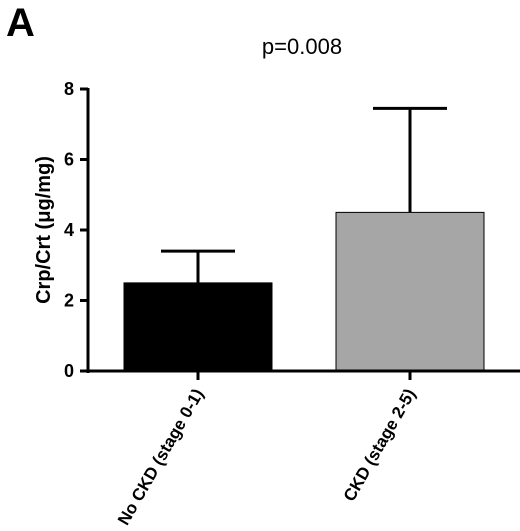 This screenshot has width=520, height=531. Describe the element at coordinates (302, 46) in the screenshot. I see `p-value-annotation: p=0.008` at that location.